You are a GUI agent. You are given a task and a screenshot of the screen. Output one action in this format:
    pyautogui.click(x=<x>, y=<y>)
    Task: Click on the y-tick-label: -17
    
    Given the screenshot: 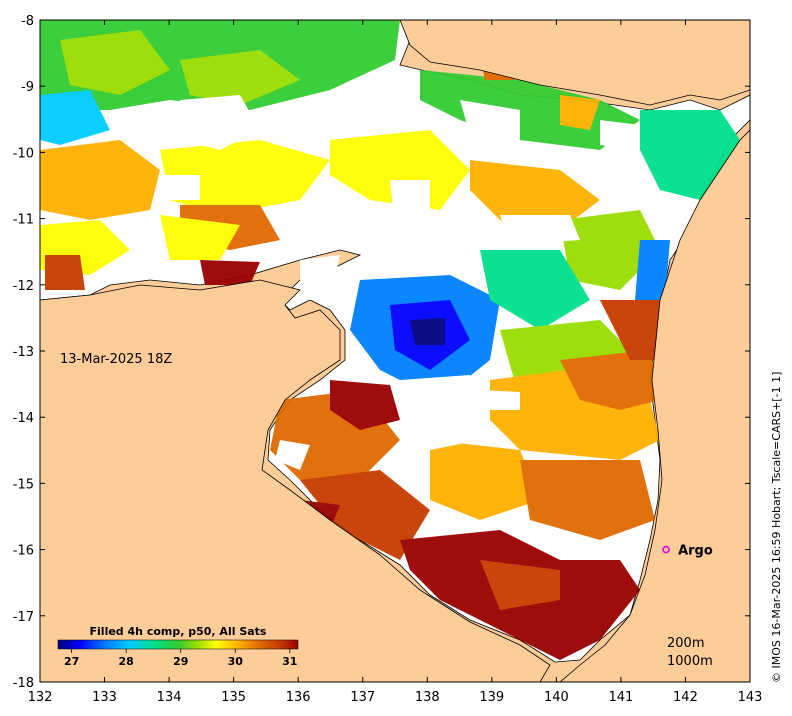 What is the action you would take?
    pyautogui.click(x=23, y=617)
    